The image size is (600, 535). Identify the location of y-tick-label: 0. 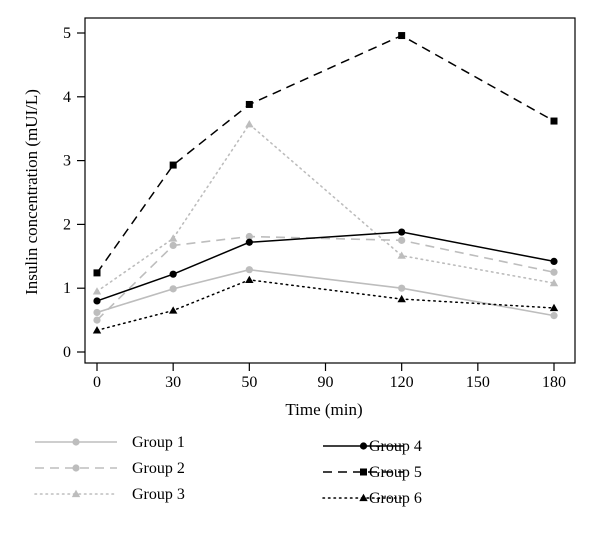
(67, 352).